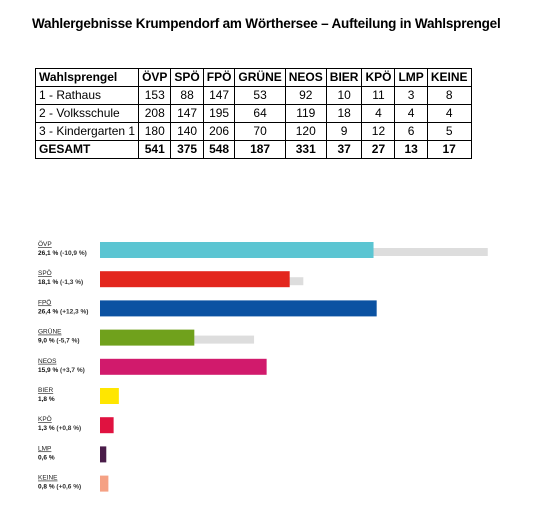 The image size is (542, 508). I want to click on table-cell: 2 - Volksschule, so click(87, 113).